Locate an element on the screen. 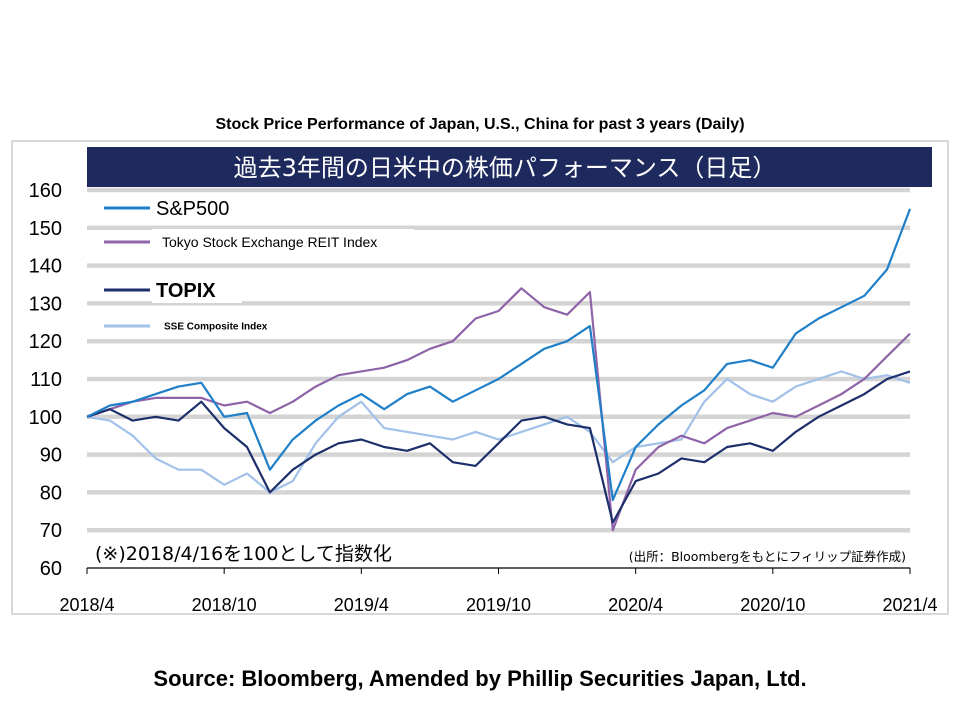 Image resolution: width=960 pixels, height=720 pixels. data-credit: (出所：Bloombergをもとにフィリップ証券作成) is located at coordinates (767, 556).